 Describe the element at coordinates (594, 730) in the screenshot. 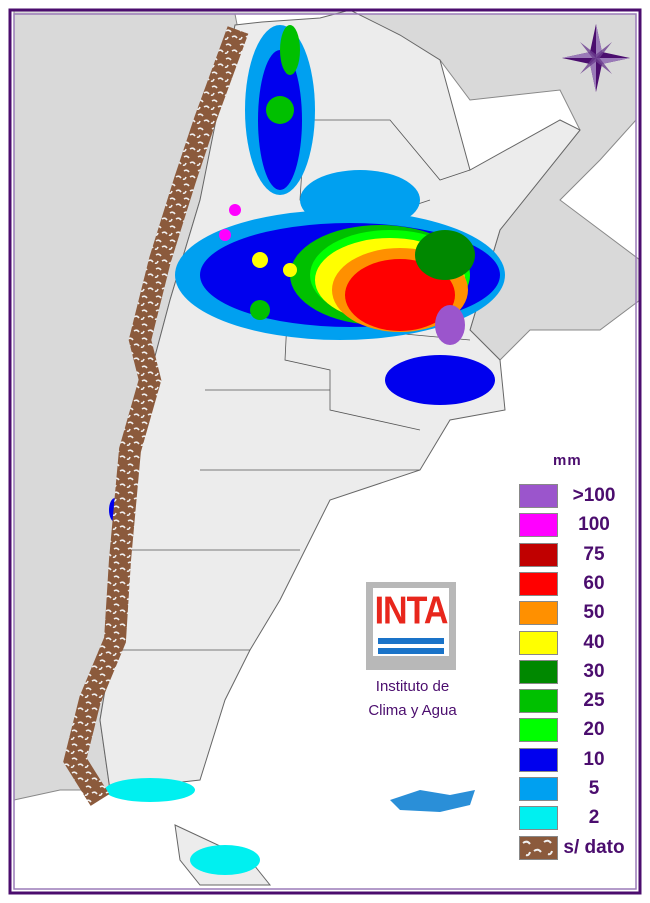

I see `legend-label: 20` at that location.